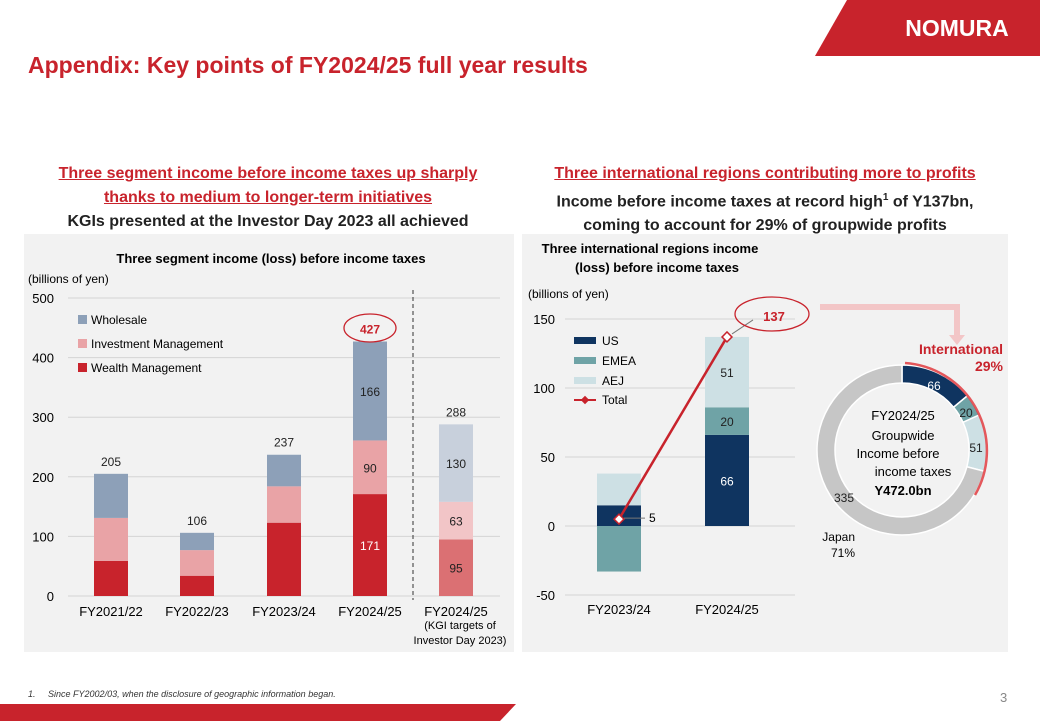  I want to click on chart1-total-label: 237, so click(284, 443).